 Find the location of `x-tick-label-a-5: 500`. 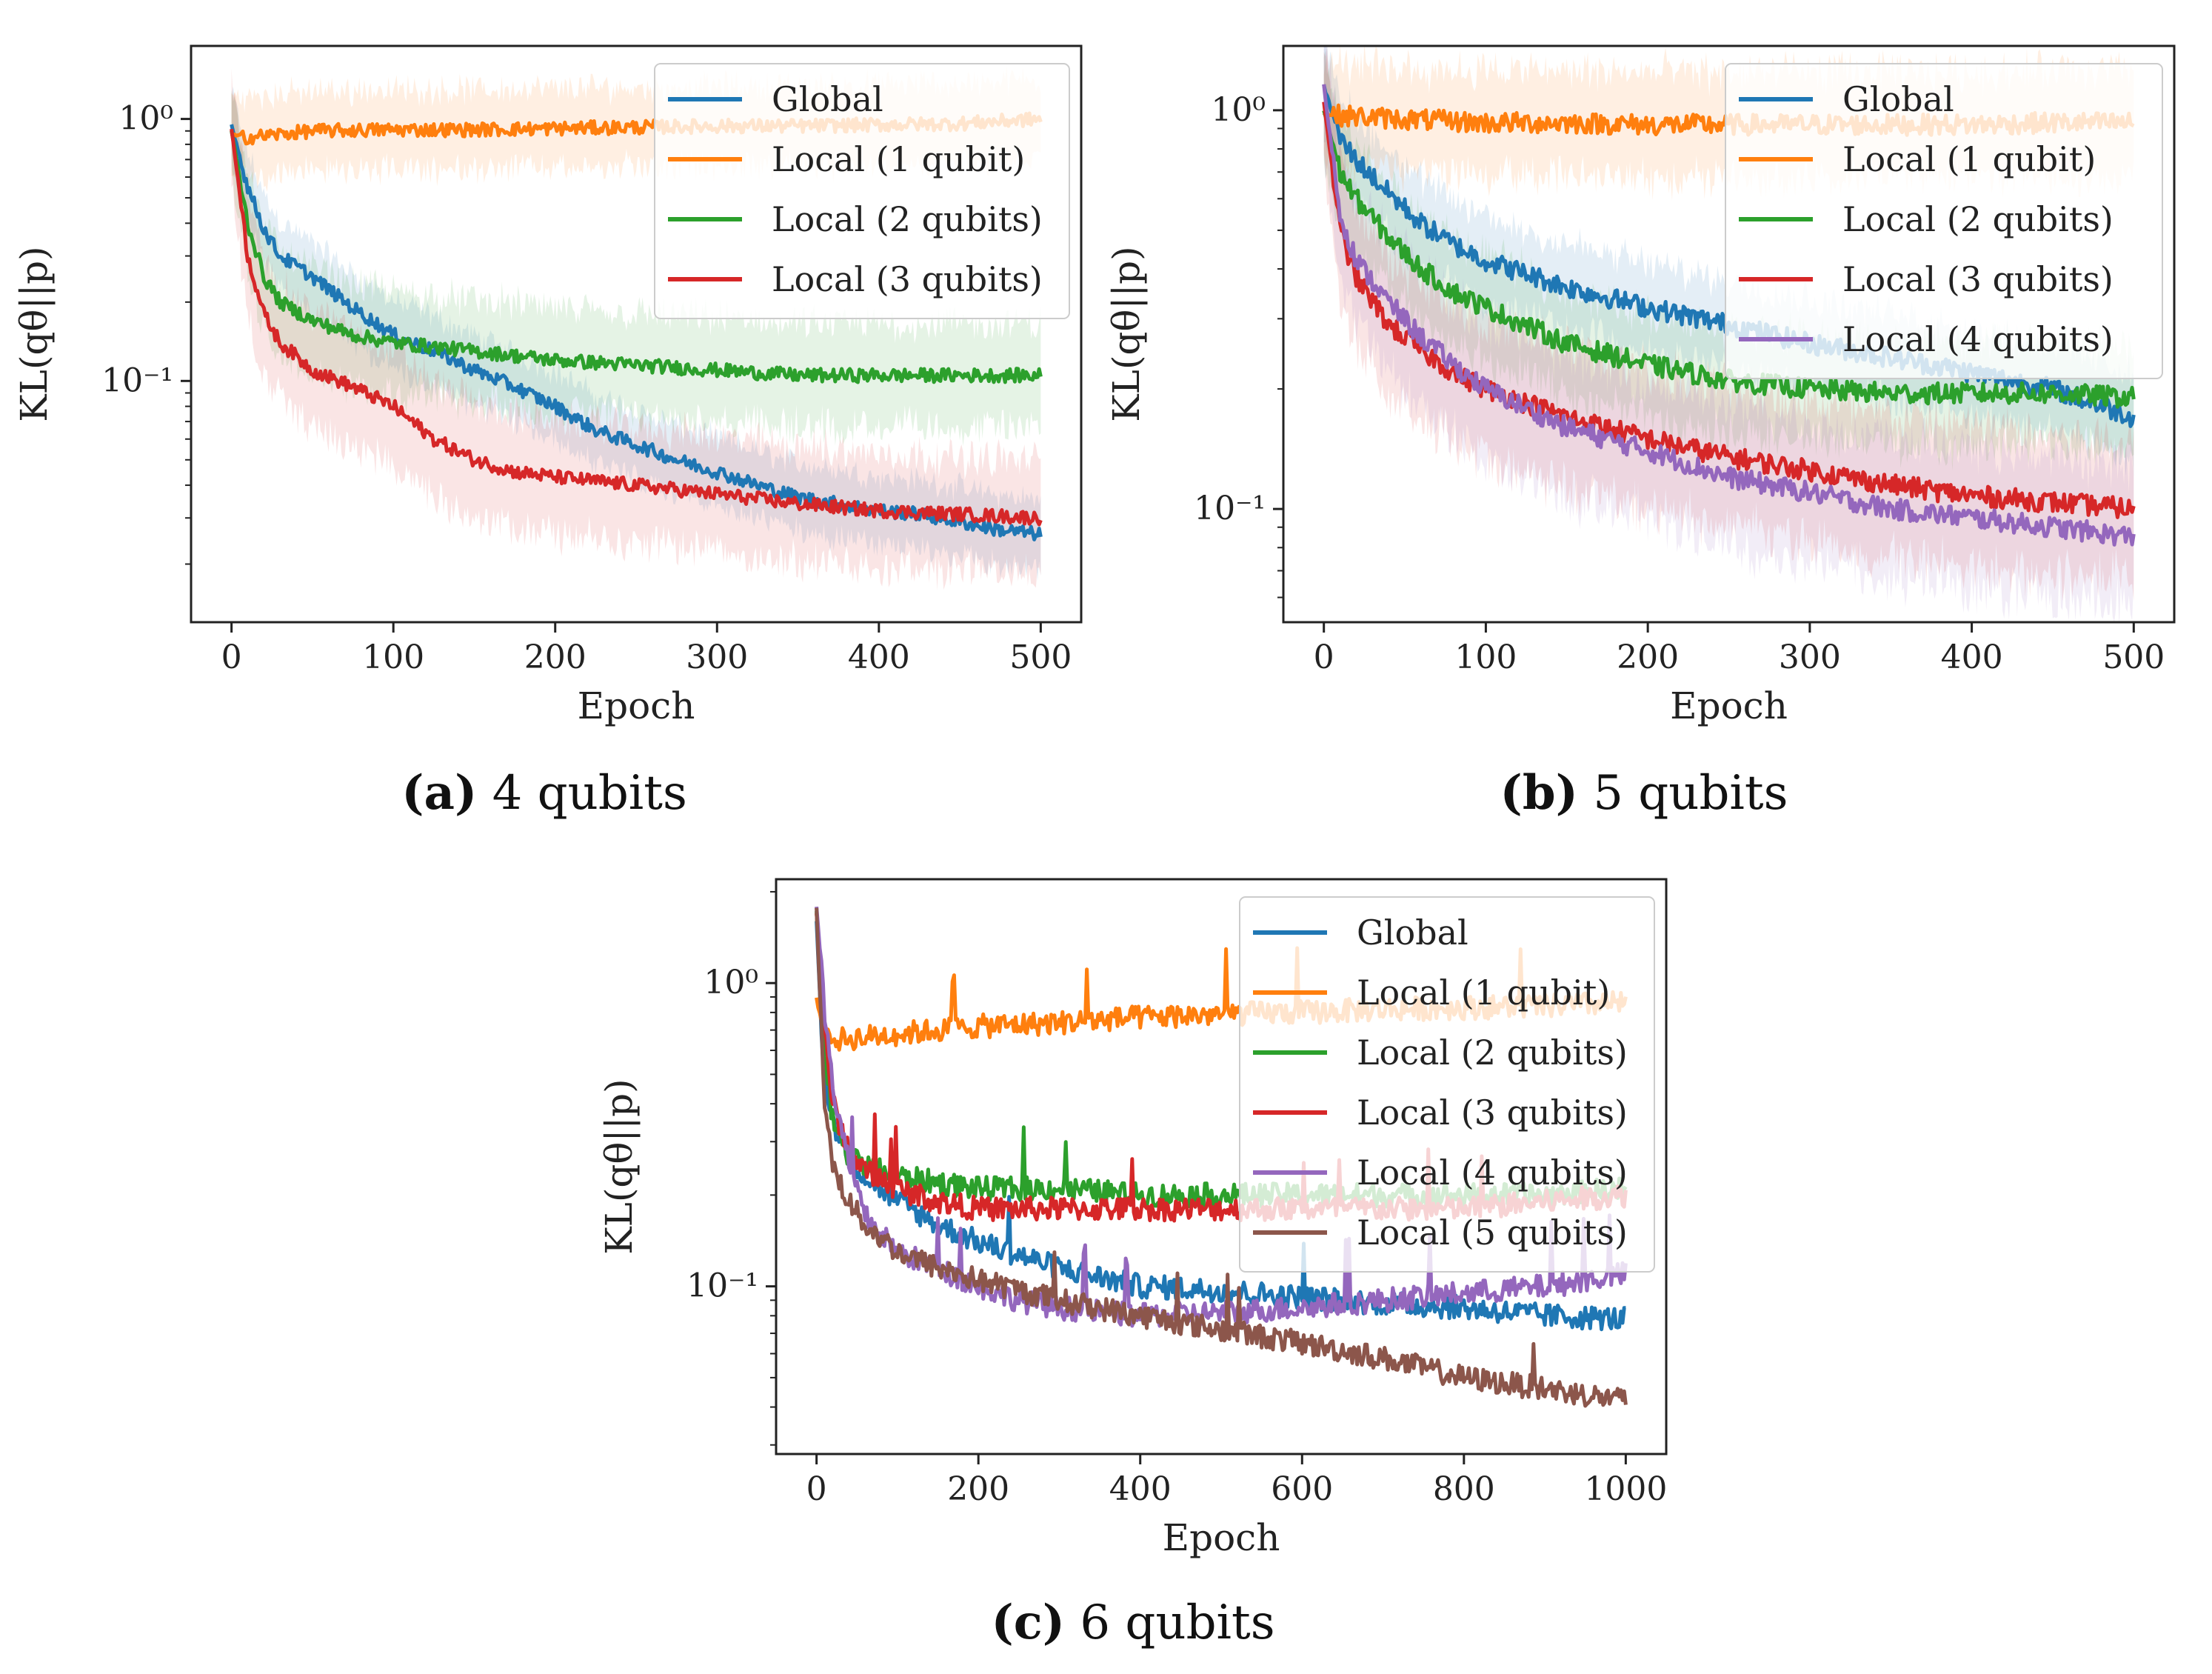

x-tick-label-a-5: 500 is located at coordinates (1040, 657).